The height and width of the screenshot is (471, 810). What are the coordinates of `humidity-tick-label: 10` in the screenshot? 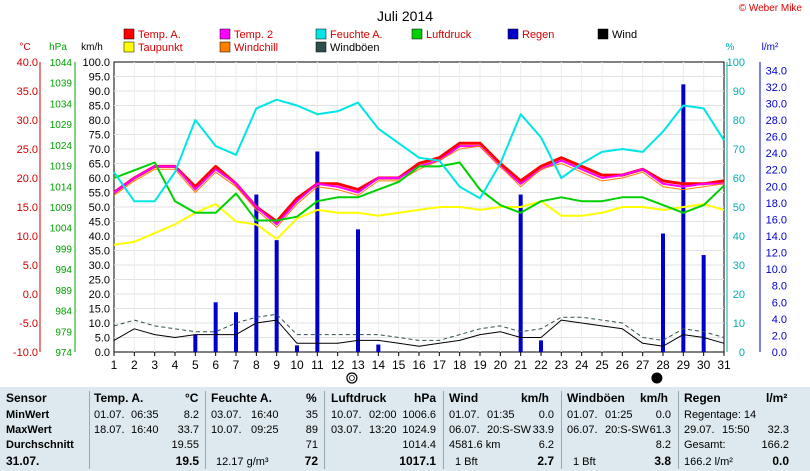 It's located at (739, 324).